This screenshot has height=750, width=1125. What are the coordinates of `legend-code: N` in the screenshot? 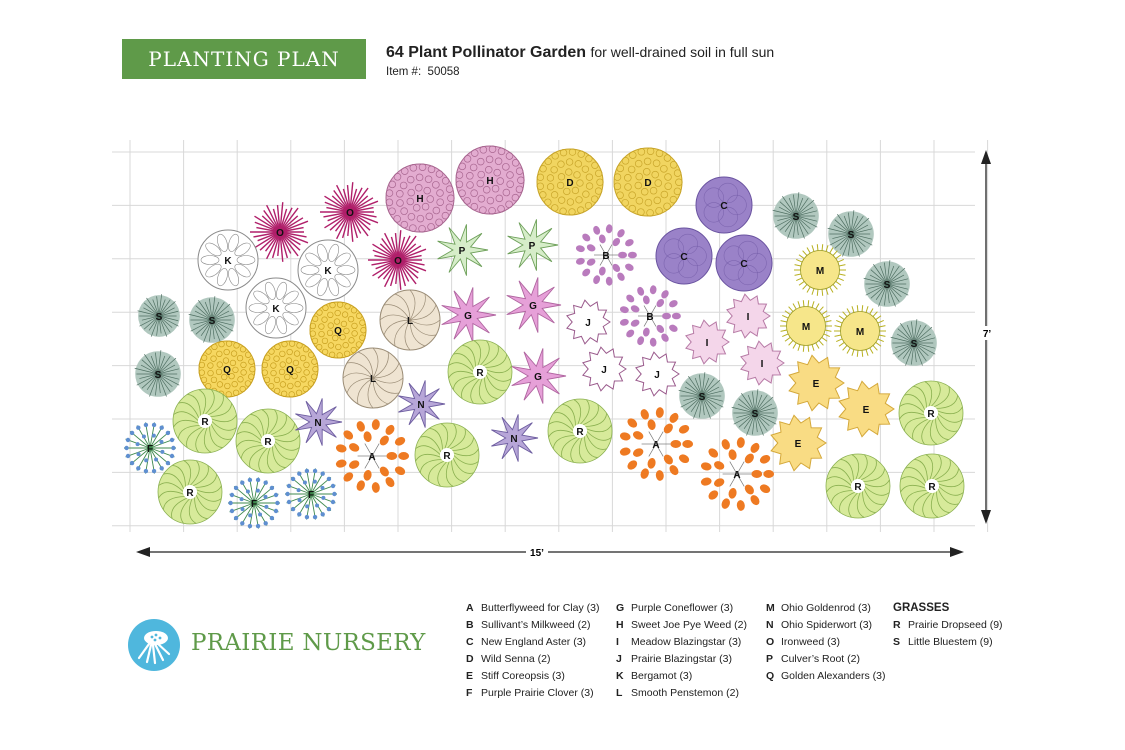 It's located at (770, 625).